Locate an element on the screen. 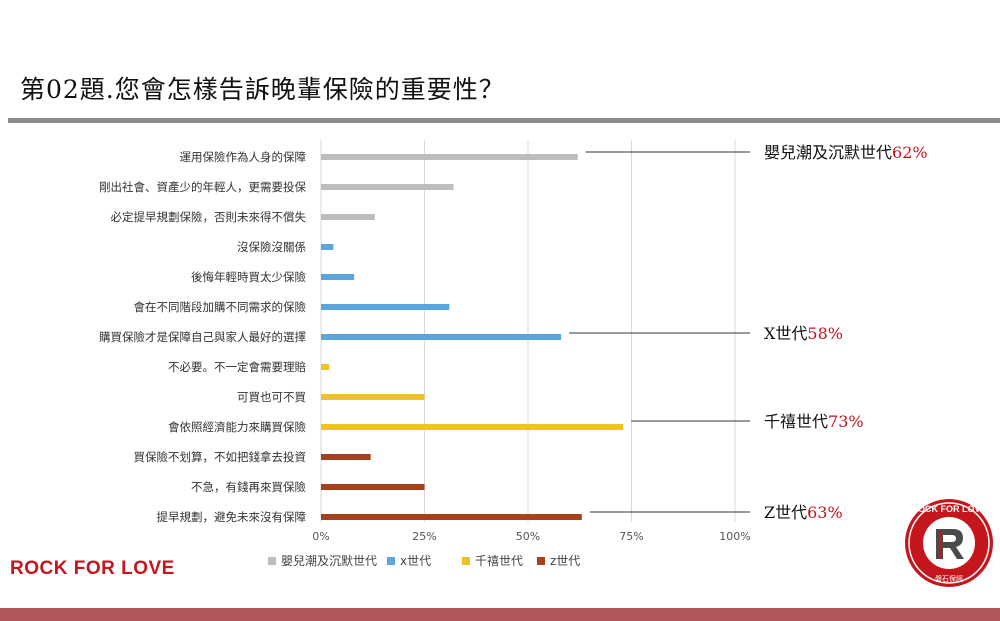 Image resolution: width=1000 pixels, height=621 pixels. svg-text: ROCK FOR LOVE is located at coordinates (948, 509).